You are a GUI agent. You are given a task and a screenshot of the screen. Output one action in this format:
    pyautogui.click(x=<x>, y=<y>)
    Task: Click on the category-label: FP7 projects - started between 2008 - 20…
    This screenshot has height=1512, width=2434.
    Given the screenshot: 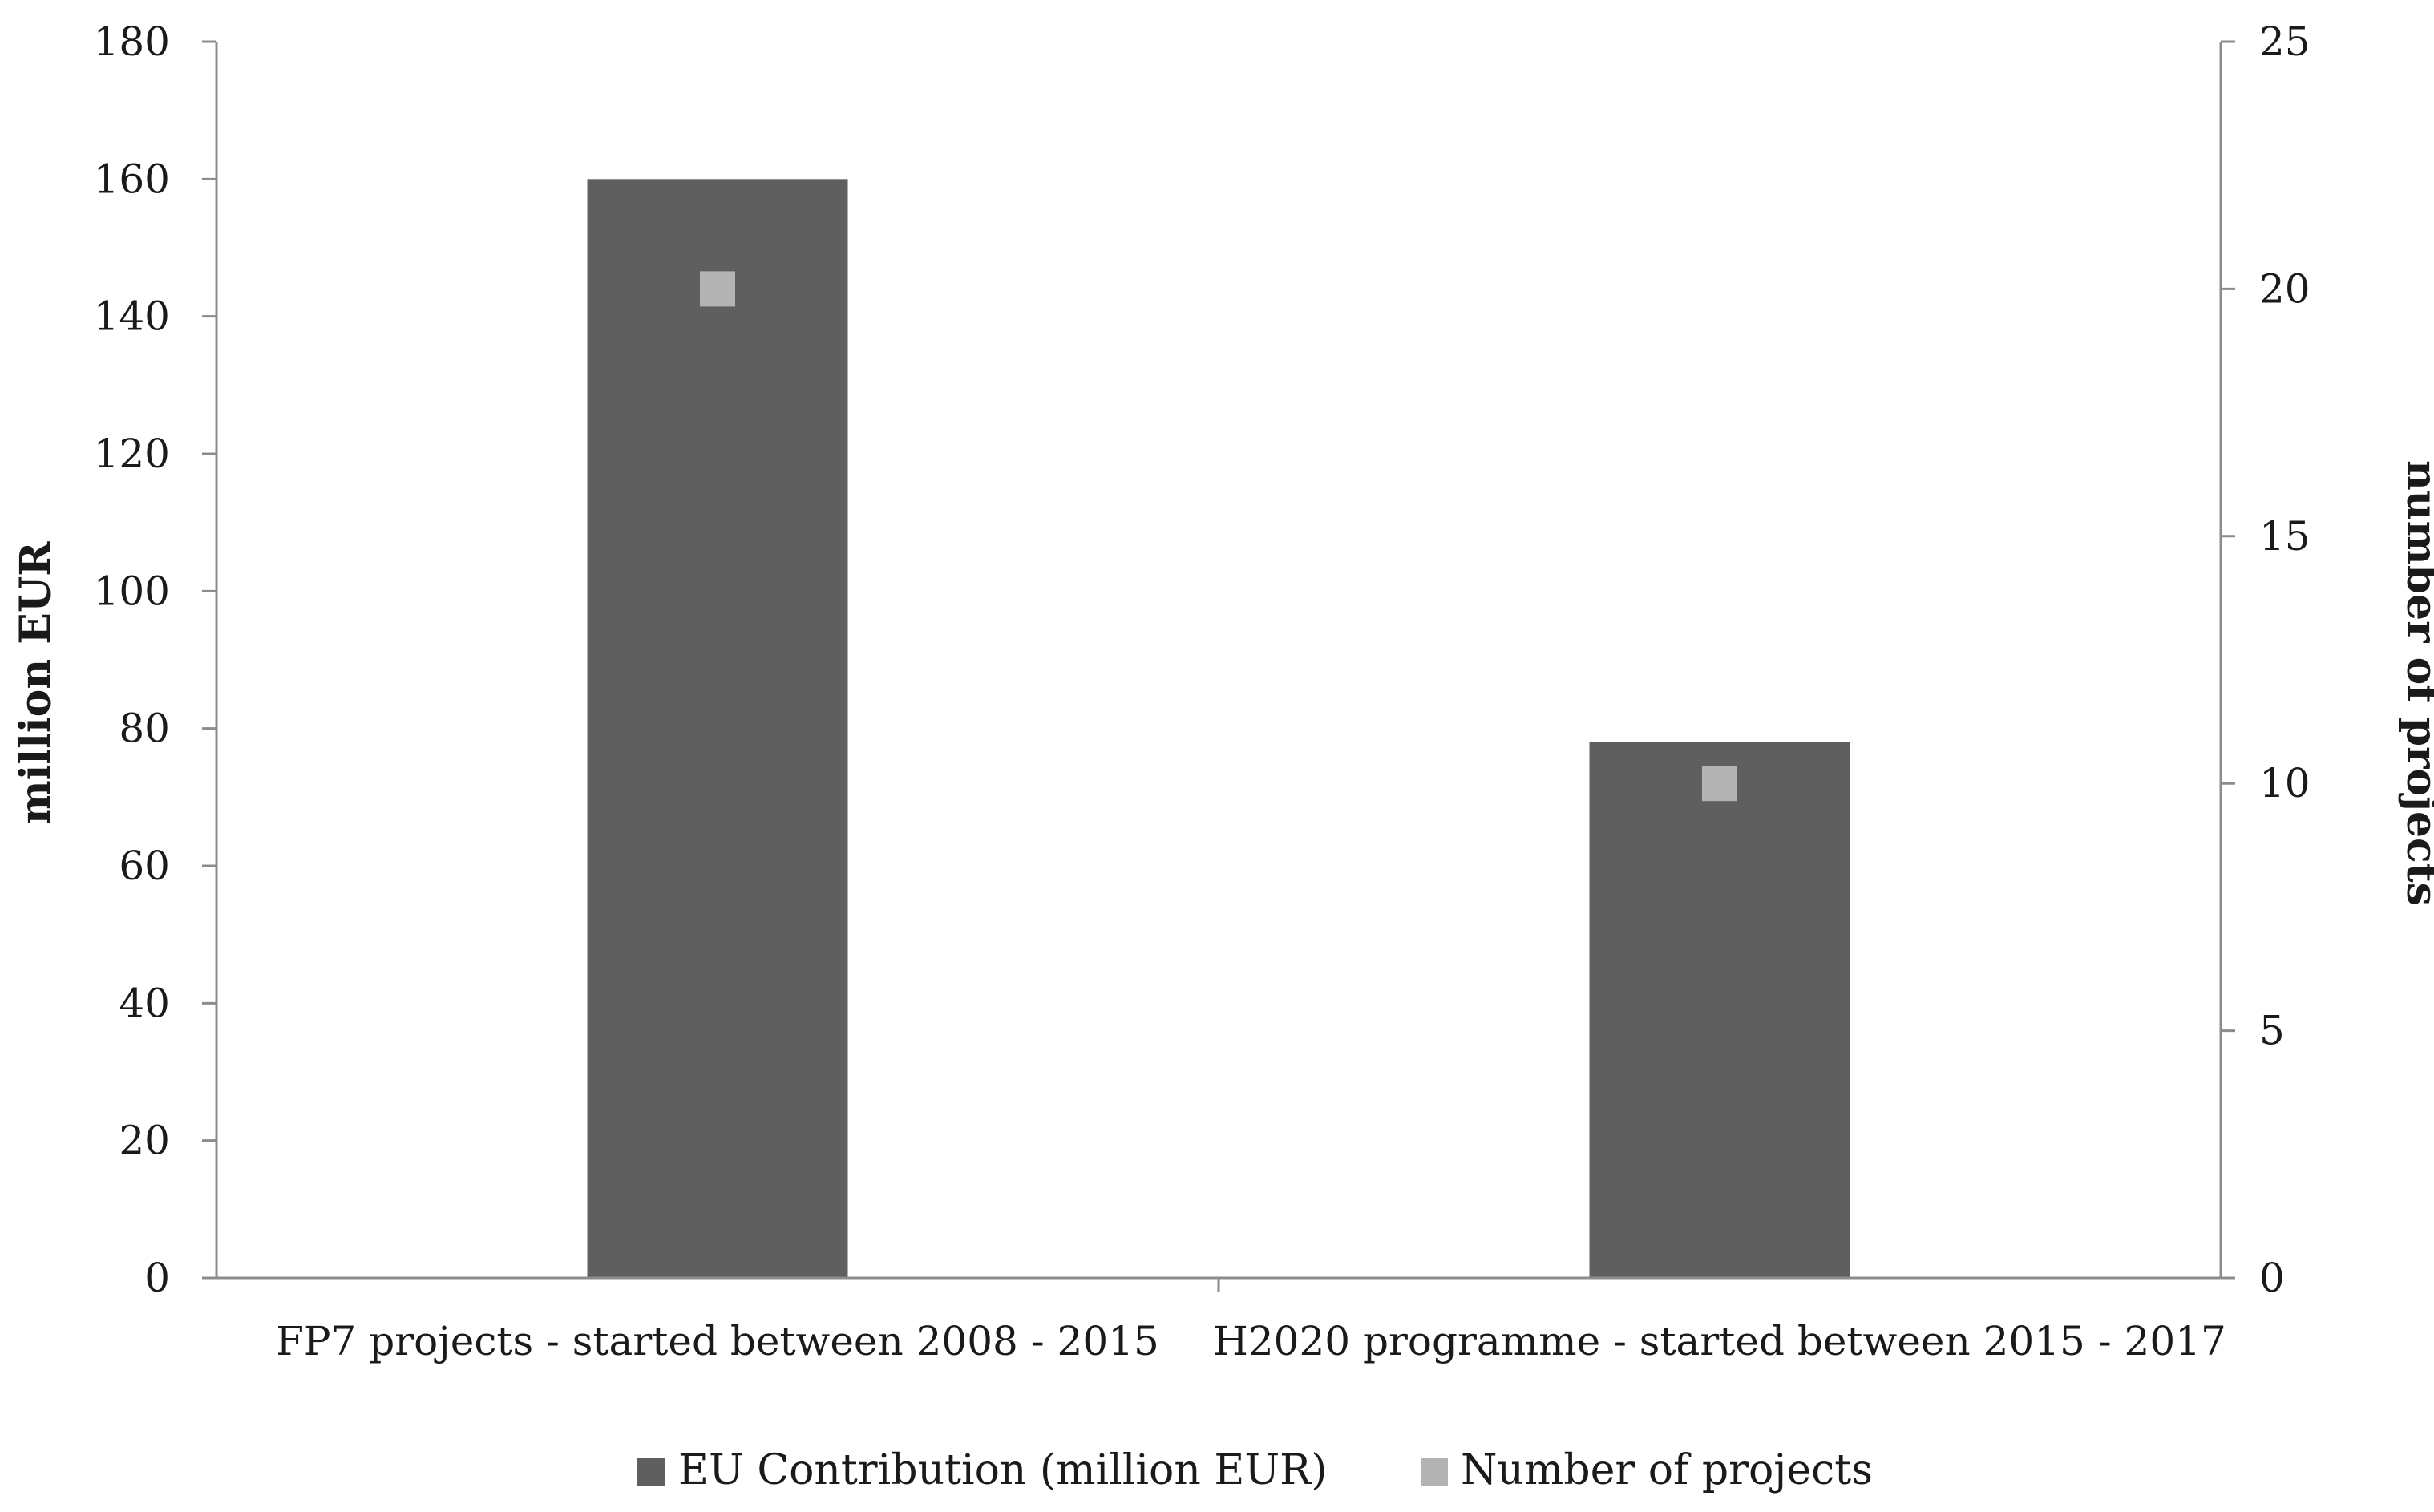 What is the action you would take?
    pyautogui.click(x=717, y=1341)
    